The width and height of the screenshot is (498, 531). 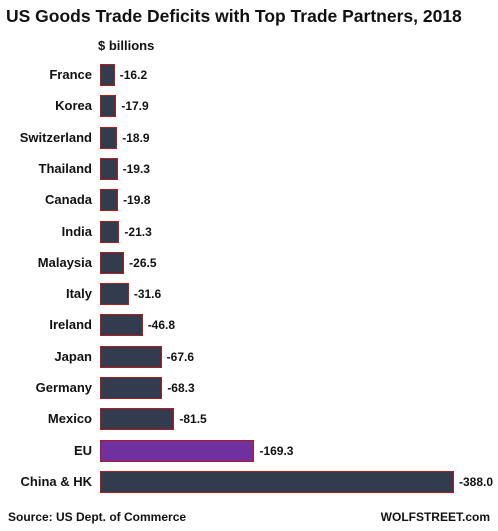 What do you see at coordinates (177, 450) in the screenshot?
I see `bar-eu` at bounding box center [177, 450].